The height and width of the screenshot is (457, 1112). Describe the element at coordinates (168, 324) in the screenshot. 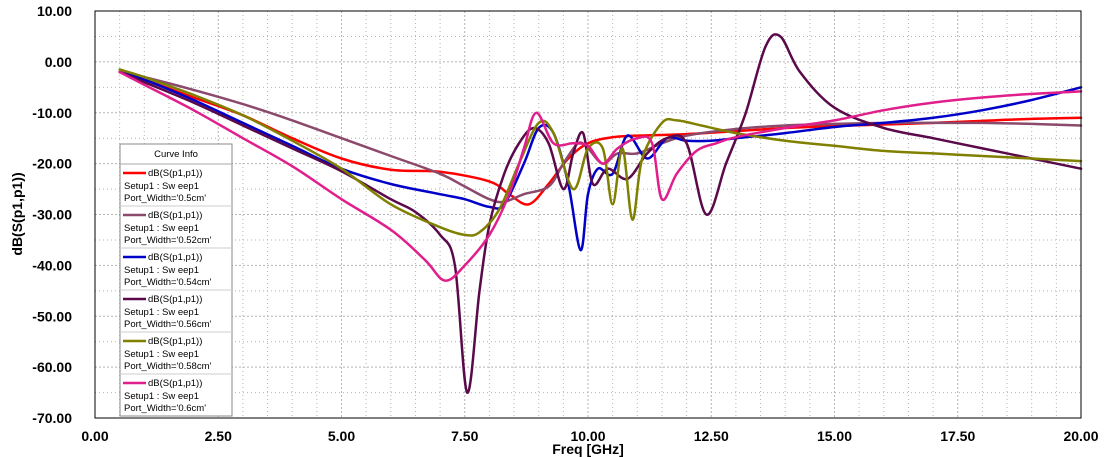

I see `legend-entry-param: Port_Width='0.56cm'` at that location.